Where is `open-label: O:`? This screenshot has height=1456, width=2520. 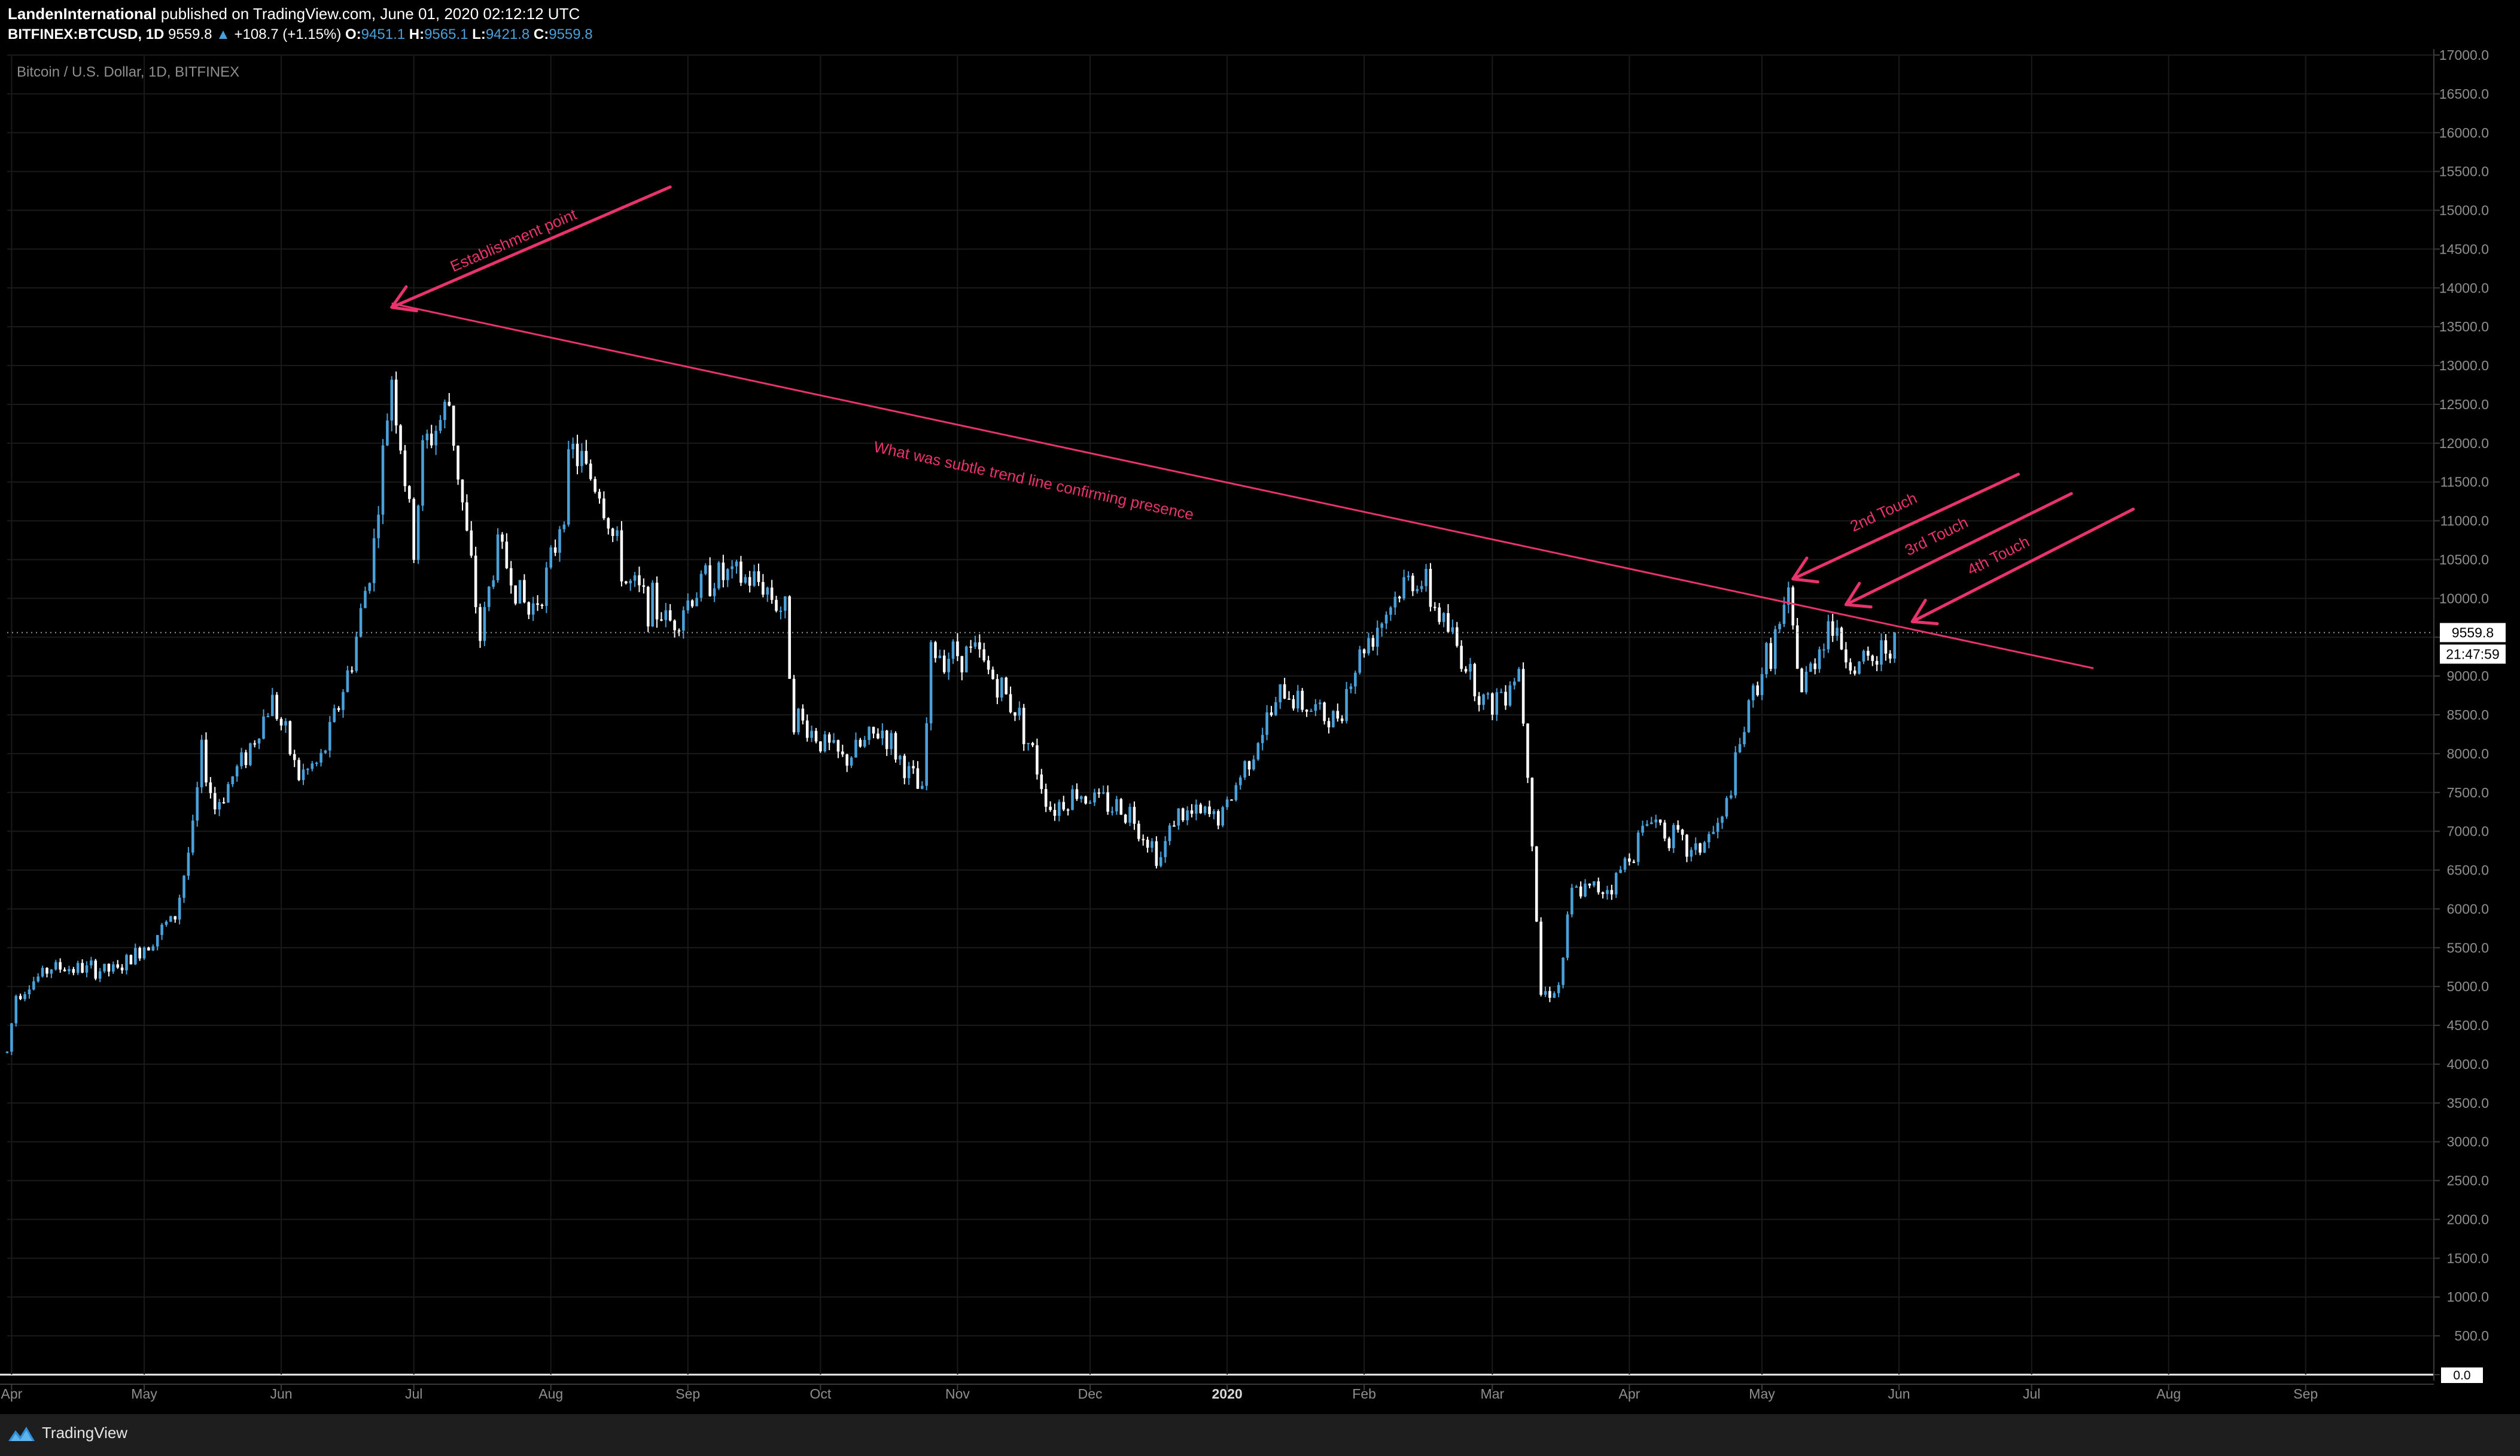
open-label: O: is located at coordinates (353, 34).